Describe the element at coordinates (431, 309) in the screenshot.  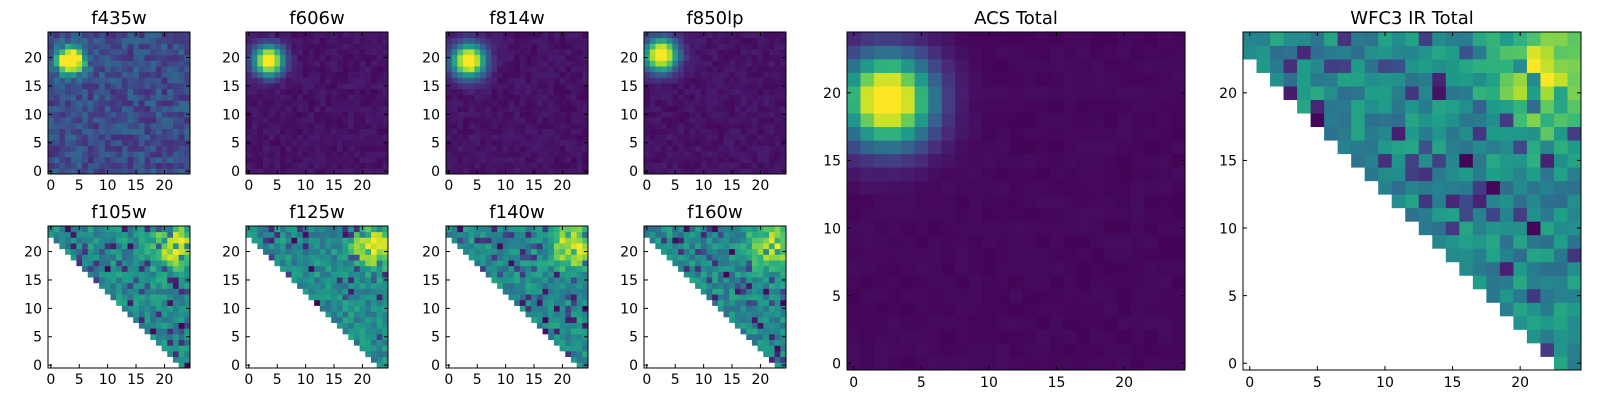
I see `y-tick-label: 10` at that location.